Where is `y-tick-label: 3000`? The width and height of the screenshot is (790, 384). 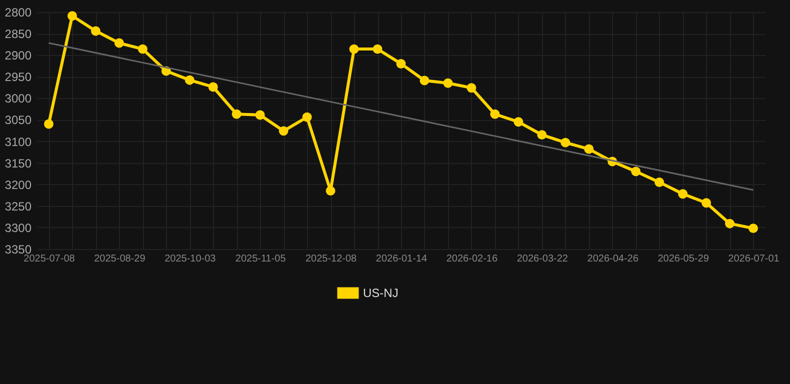 y-tick-label: 3000 is located at coordinates (18, 99).